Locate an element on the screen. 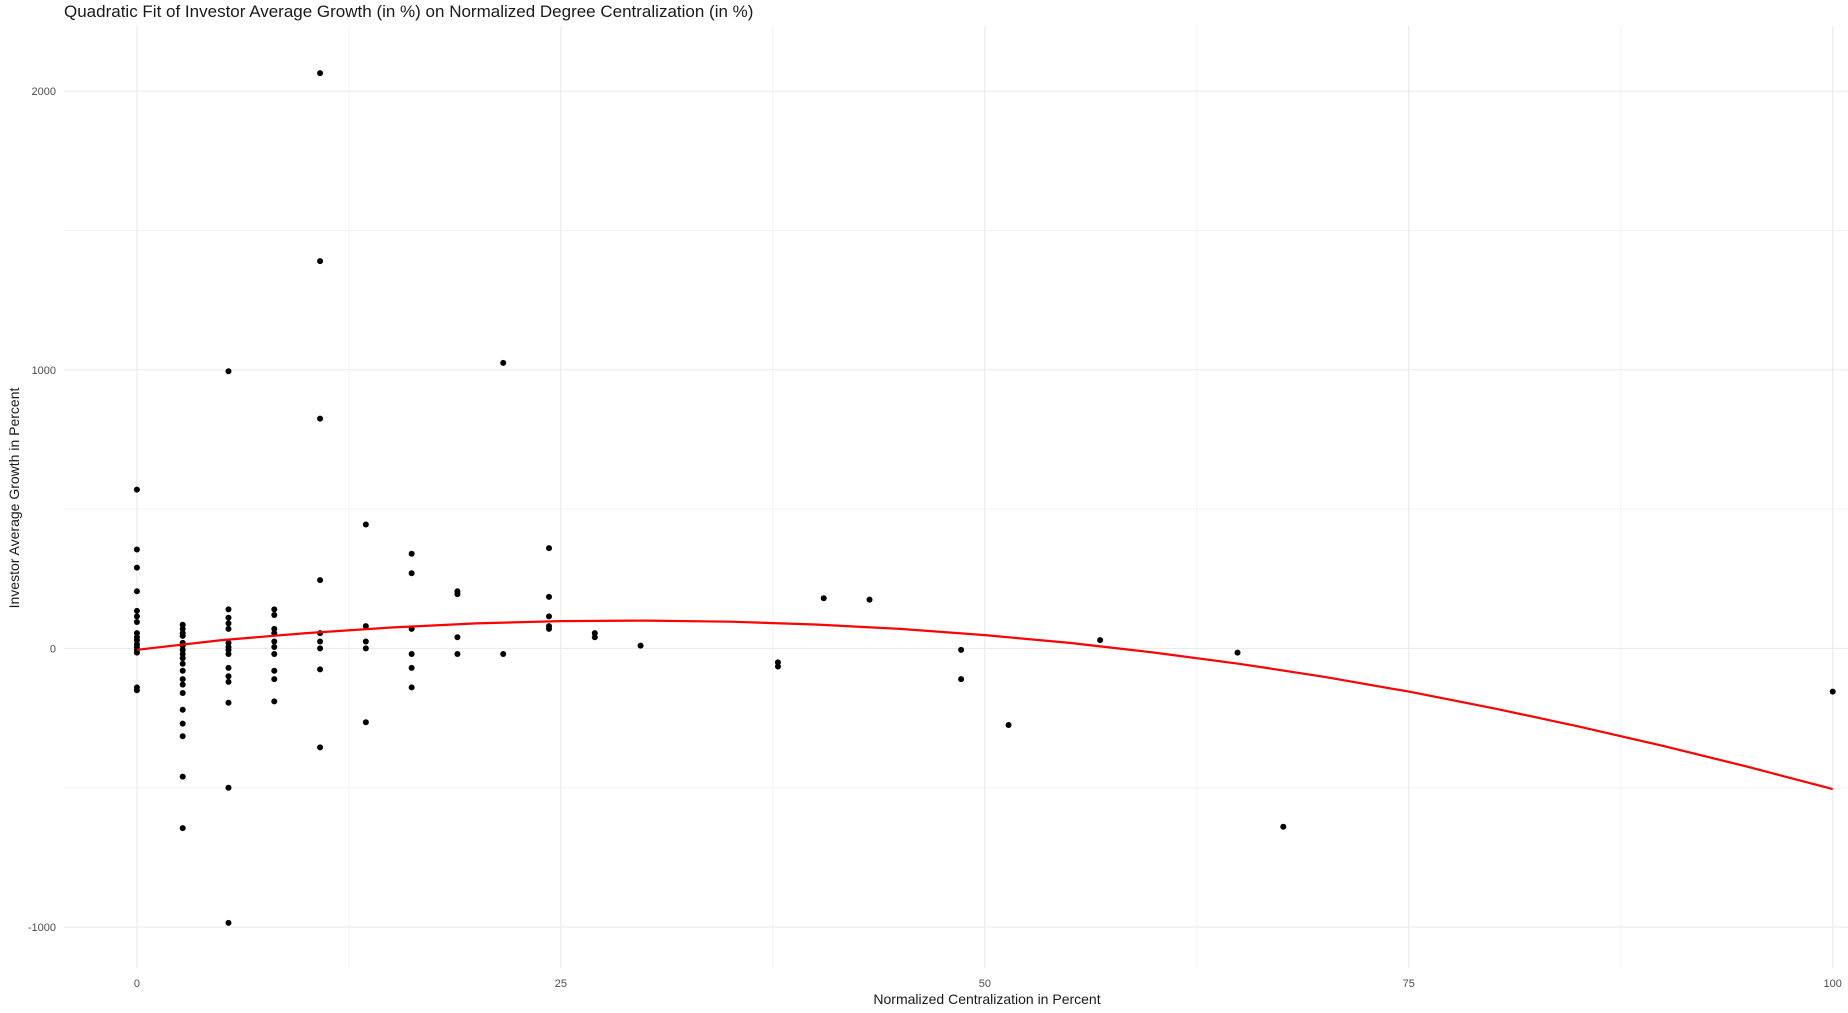 The height and width of the screenshot is (1013, 1848). y-tick-label: -1000 is located at coordinates (42, 928).